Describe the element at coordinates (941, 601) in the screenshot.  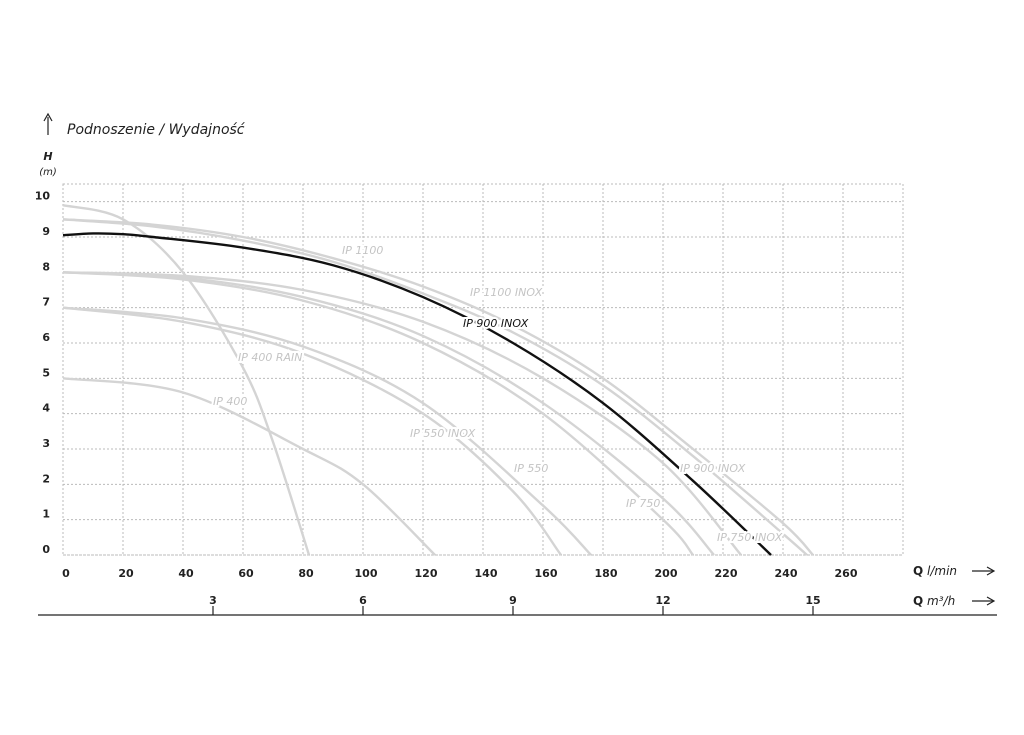
I see `x2-unit: m³/h` at that location.